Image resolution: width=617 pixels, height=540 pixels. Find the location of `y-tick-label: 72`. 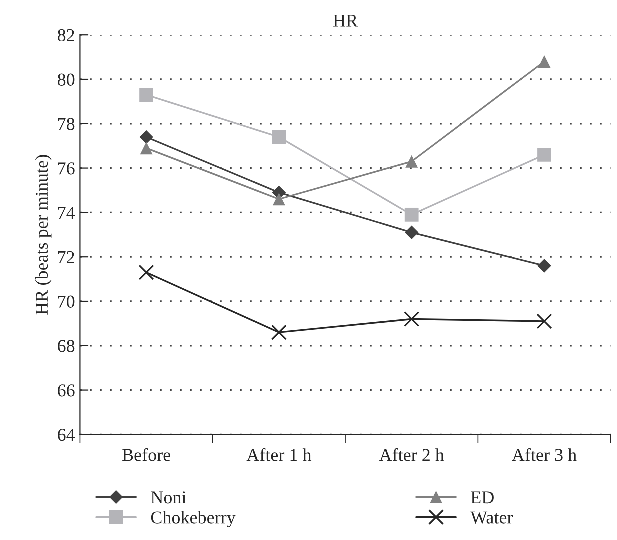

y-tick-label: 72 is located at coordinates (66, 257).